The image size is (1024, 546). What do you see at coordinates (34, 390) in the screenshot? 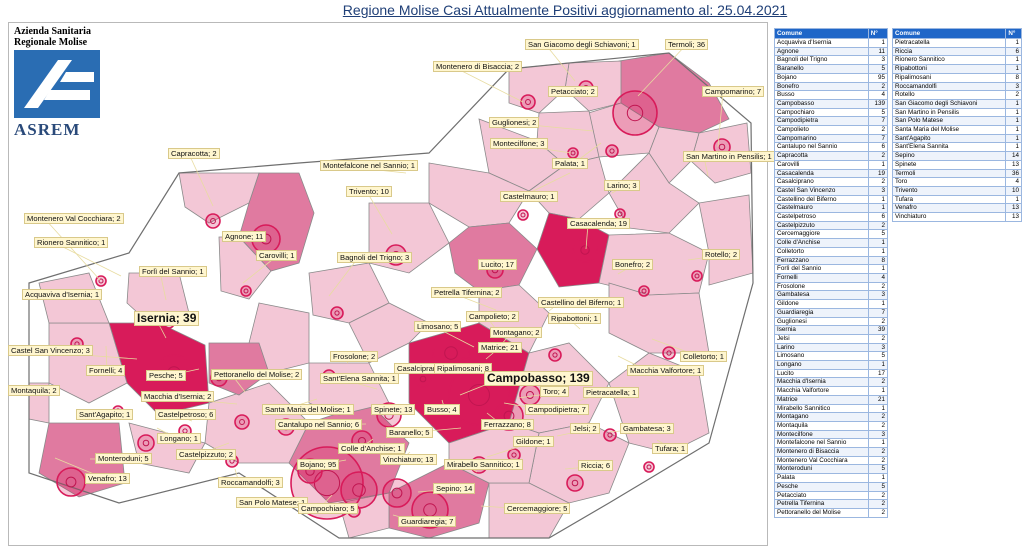
I see `map-label: Montaquila; 2` at bounding box center [34, 390].